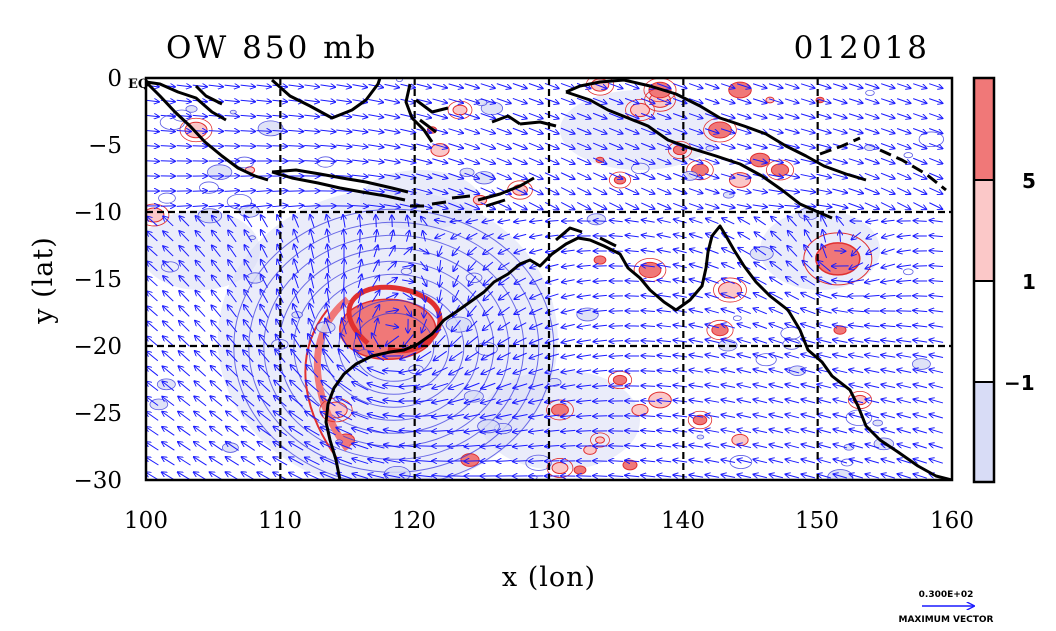 The image size is (1056, 631). I want to click on vorticity-contour-negative, so click(908, 272).